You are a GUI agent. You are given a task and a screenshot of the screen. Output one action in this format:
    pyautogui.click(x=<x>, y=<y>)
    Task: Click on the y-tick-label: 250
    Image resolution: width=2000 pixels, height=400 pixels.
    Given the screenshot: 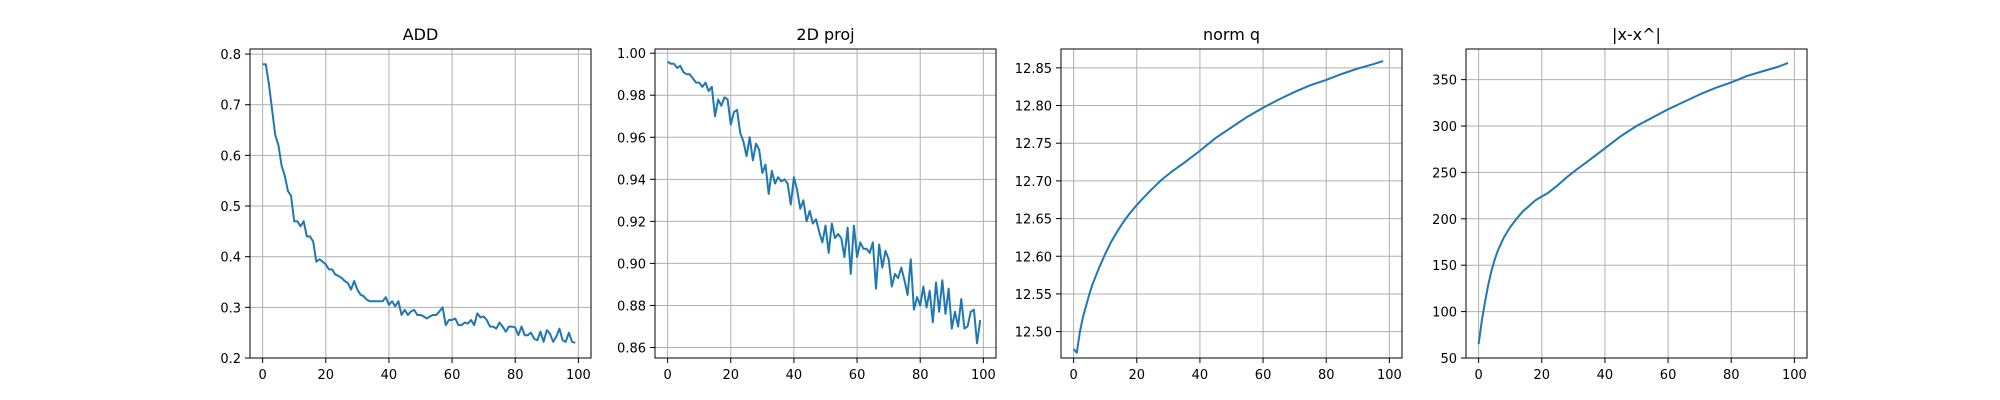 What is the action you would take?
    pyautogui.click(x=1444, y=173)
    